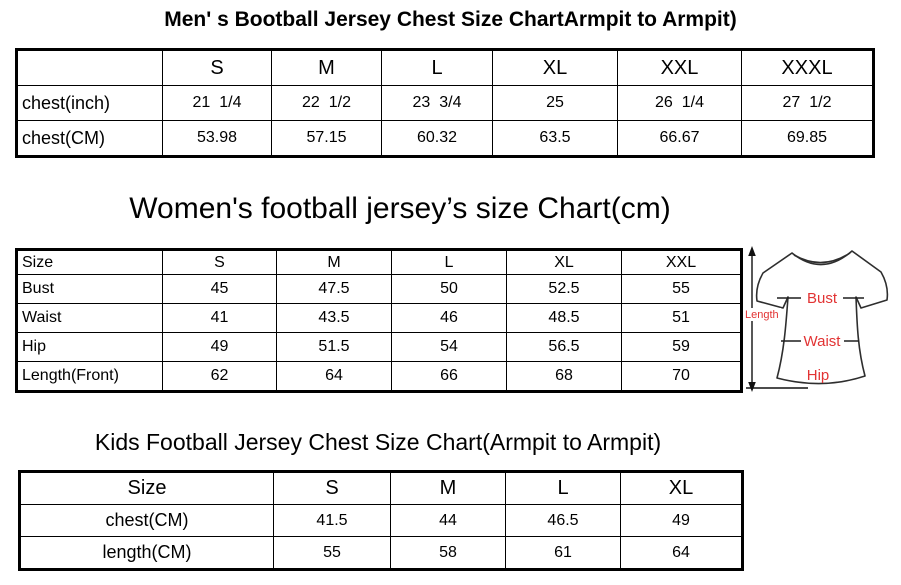 The image size is (901, 585). I want to click on waist-label: Waist, so click(823, 341).